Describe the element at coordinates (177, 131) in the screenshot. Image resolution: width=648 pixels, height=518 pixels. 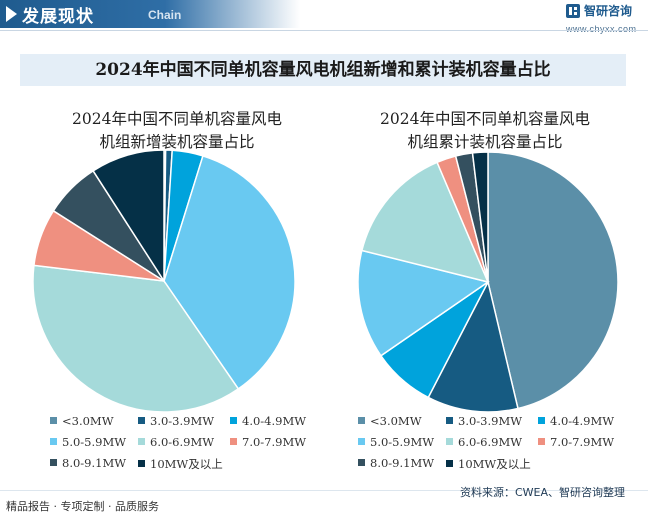
I see `chart-title: 2024年中国不同单机容量风电 机组新增装机容量占比` at that location.